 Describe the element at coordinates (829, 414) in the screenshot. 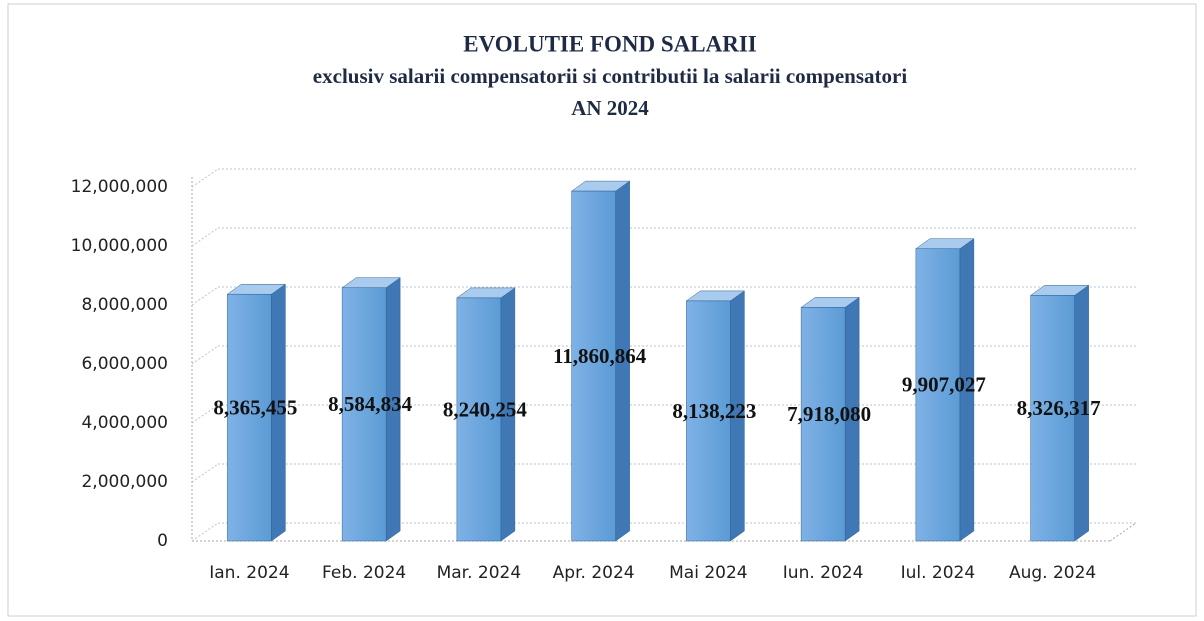

I see `data-label: 7,918,080` at that location.